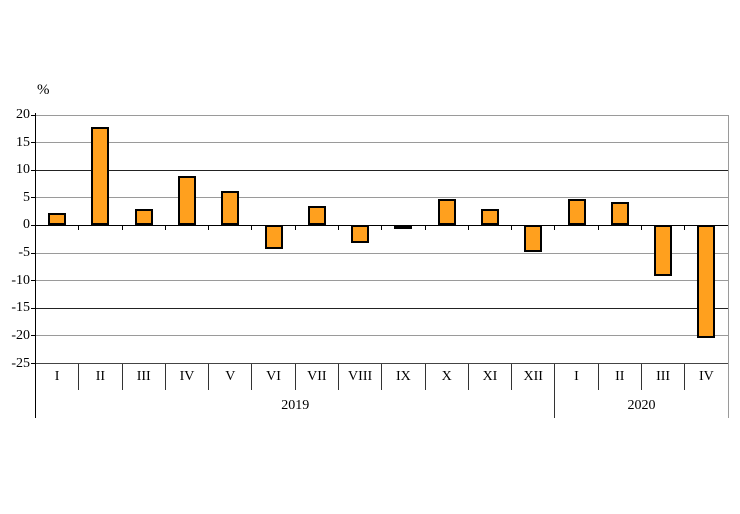 The width and height of the screenshot is (740, 514). I want to click on bar-2019-X, so click(446, 212).